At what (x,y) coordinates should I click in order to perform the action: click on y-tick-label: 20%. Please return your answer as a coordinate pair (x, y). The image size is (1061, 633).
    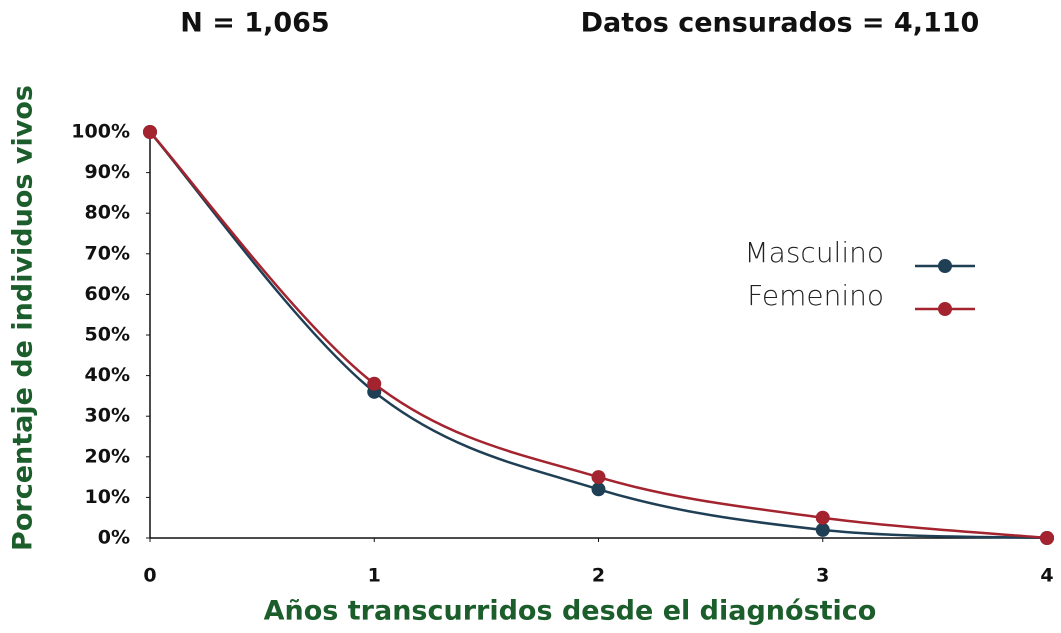
    Looking at the image, I should click on (107, 456).